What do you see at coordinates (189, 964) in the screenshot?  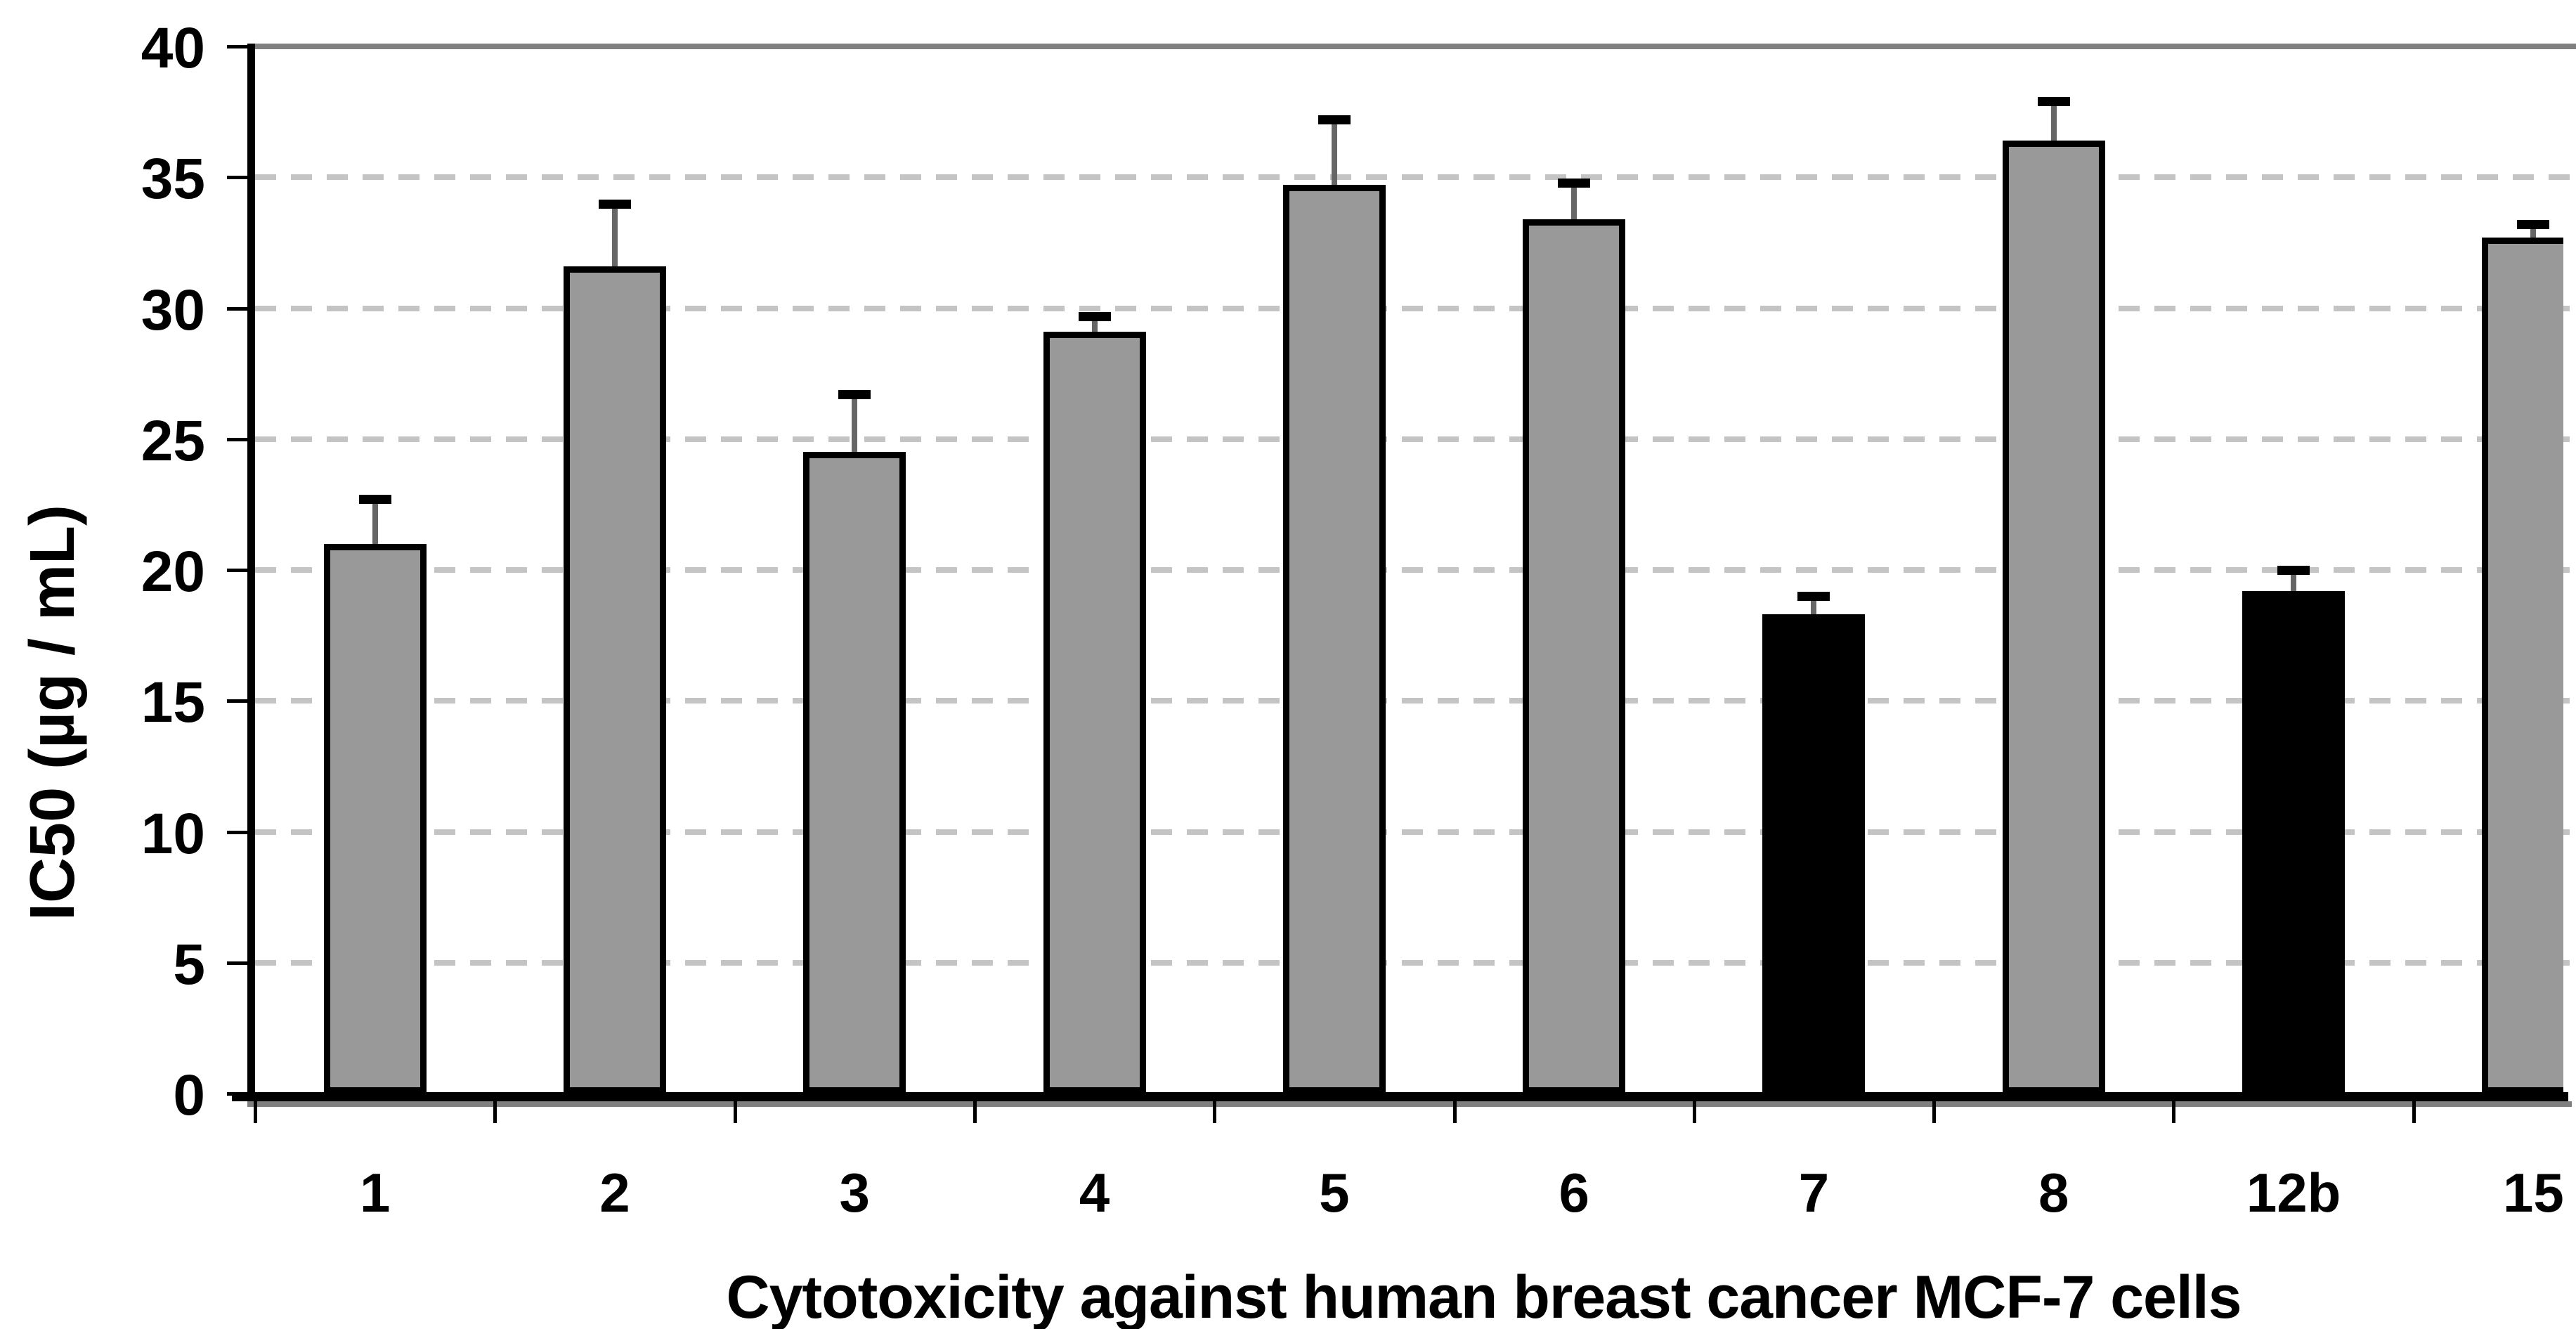 I see `y-tick-label-5: 5` at bounding box center [189, 964].